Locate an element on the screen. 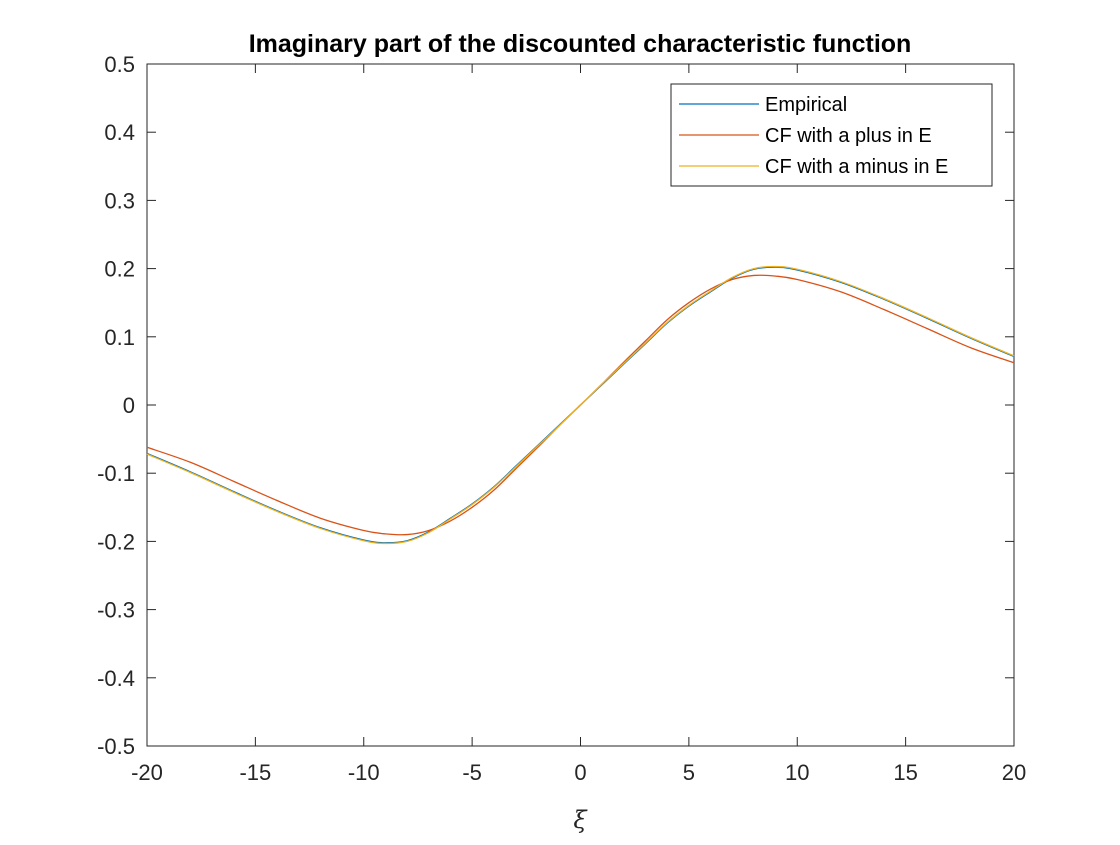 The height and width of the screenshot is (845, 1120). y-tick-label: 0.1 is located at coordinates (119, 337).